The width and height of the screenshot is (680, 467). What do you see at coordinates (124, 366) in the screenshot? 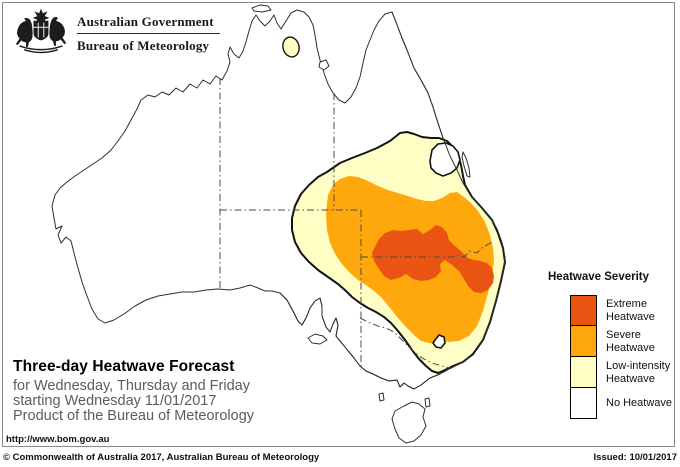
I see `page-title: Three-day Heatwave Forecast` at bounding box center [124, 366].